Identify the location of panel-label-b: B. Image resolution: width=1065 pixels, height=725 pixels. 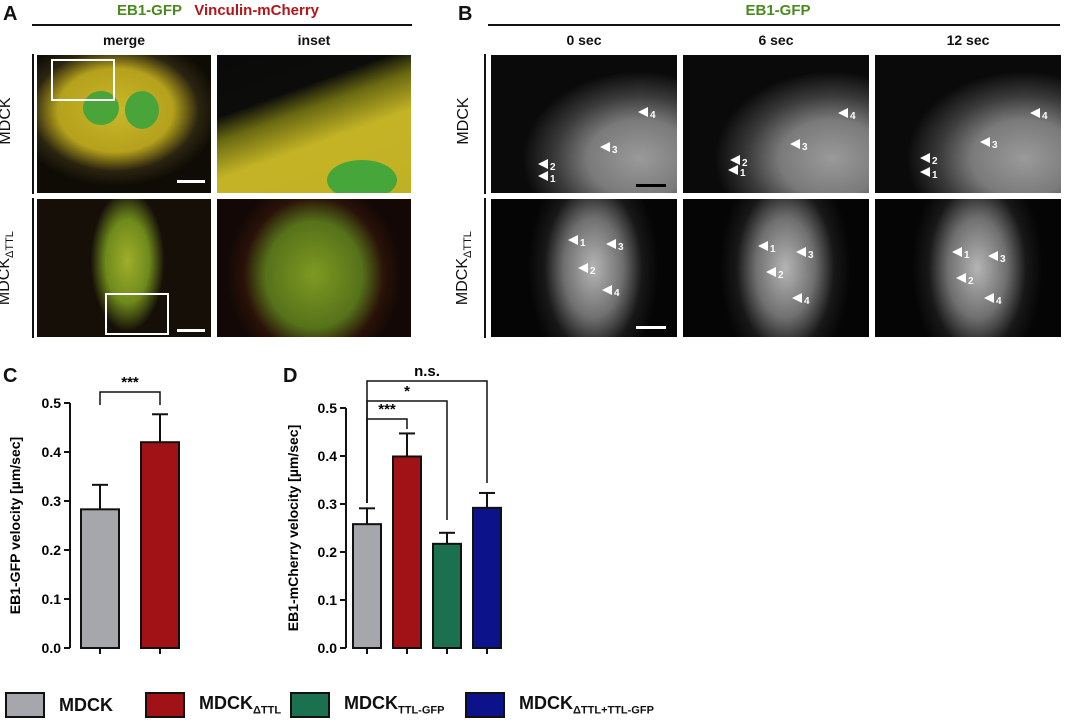
(465, 14).